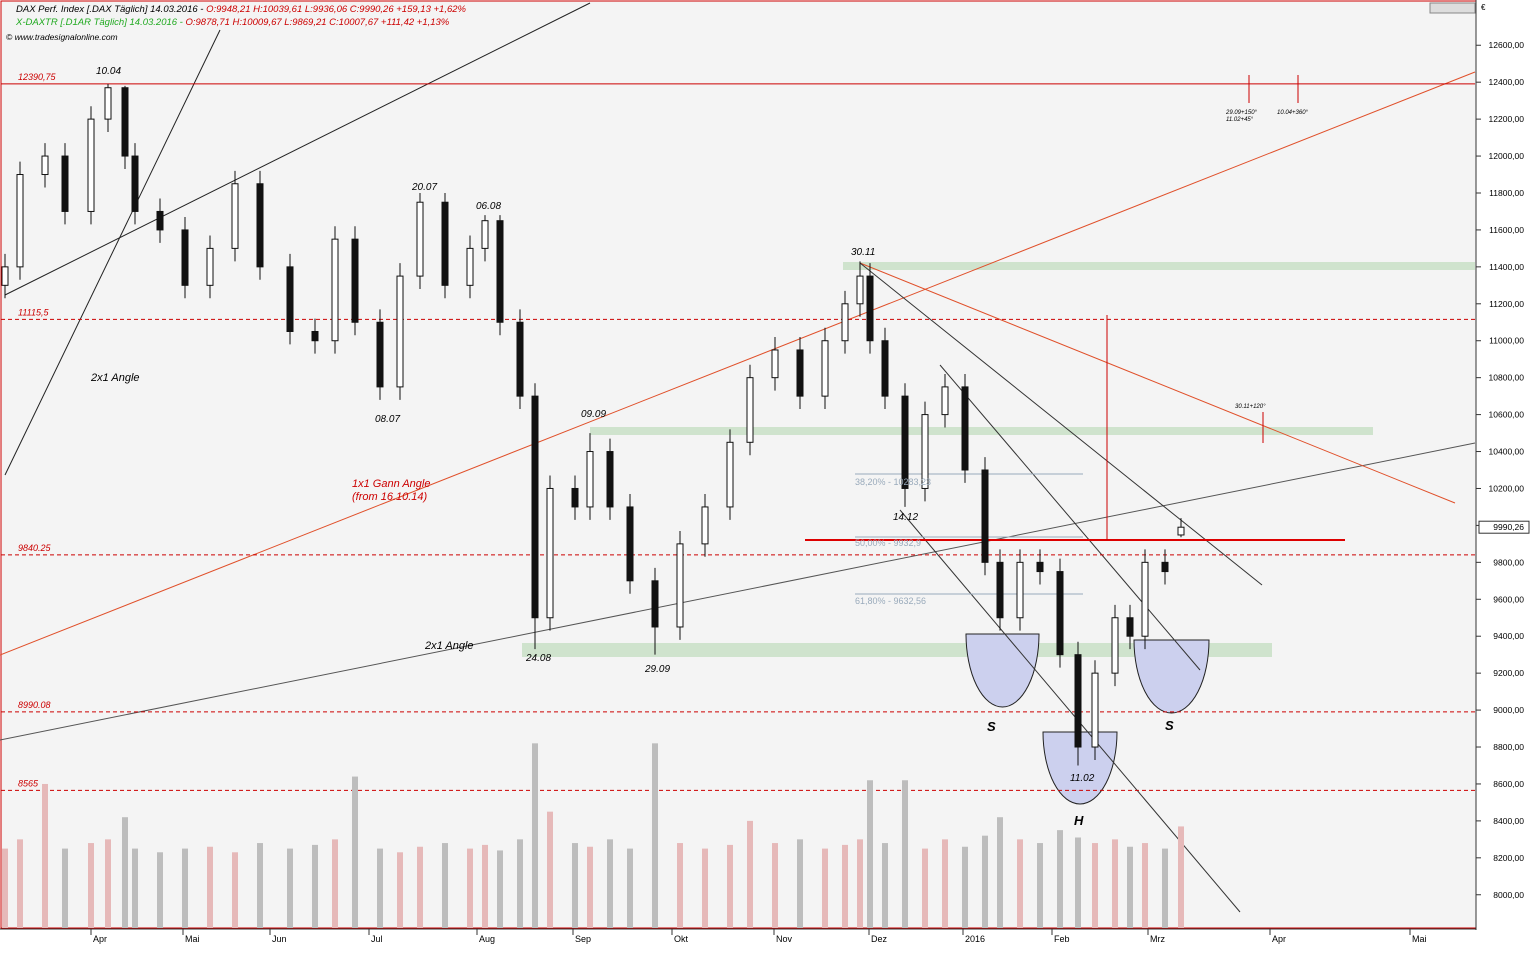  Describe the element at coordinates (1079, 820) in the screenshot. I see `annotation: H` at that location.